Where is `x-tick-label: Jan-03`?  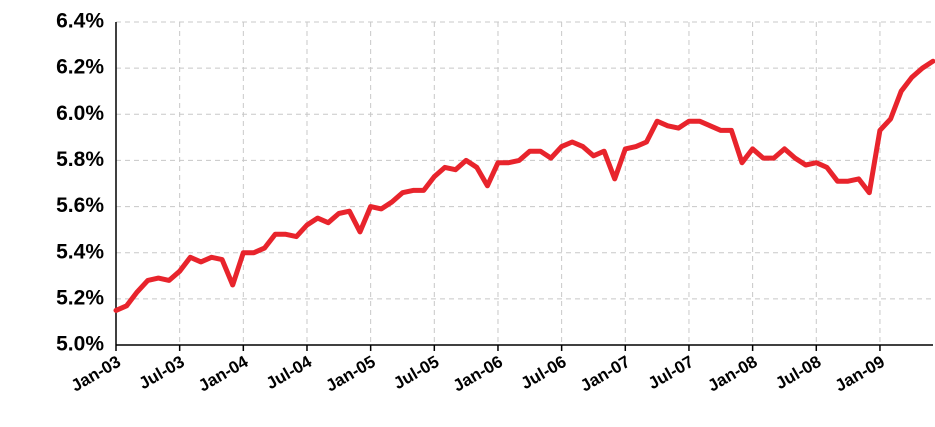 x-tick-label: Jan-03 is located at coordinates (96, 373).